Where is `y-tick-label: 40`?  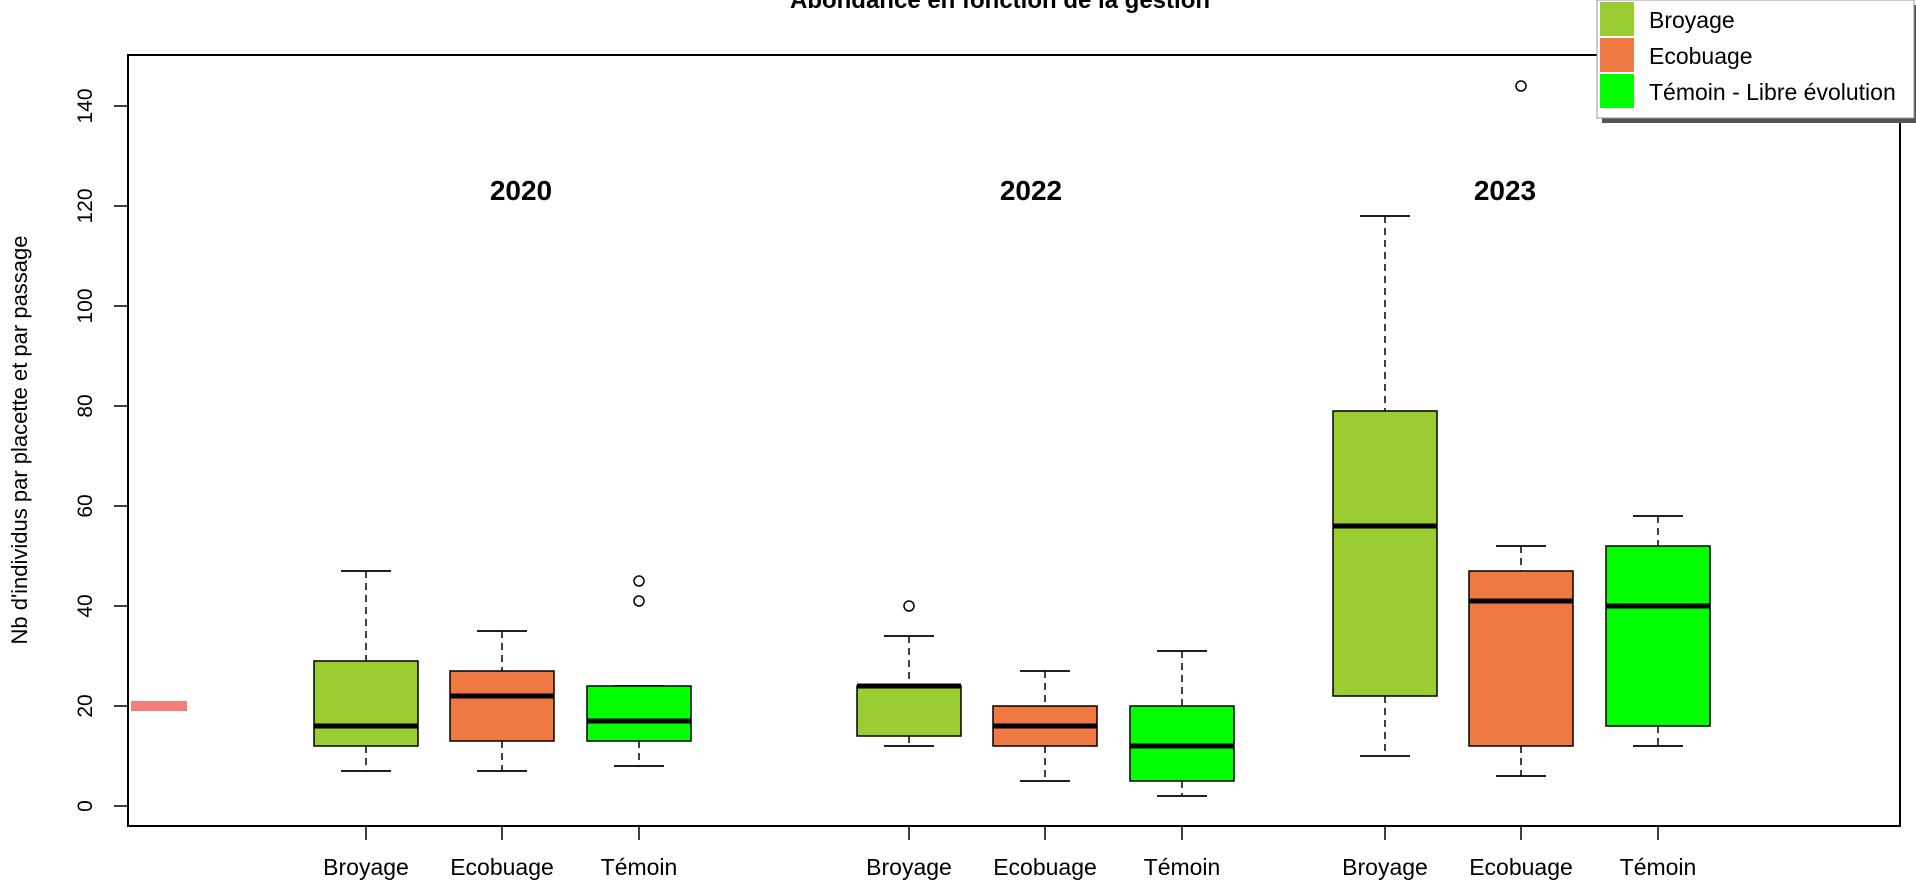 y-tick-label: 40 is located at coordinates (85, 605).